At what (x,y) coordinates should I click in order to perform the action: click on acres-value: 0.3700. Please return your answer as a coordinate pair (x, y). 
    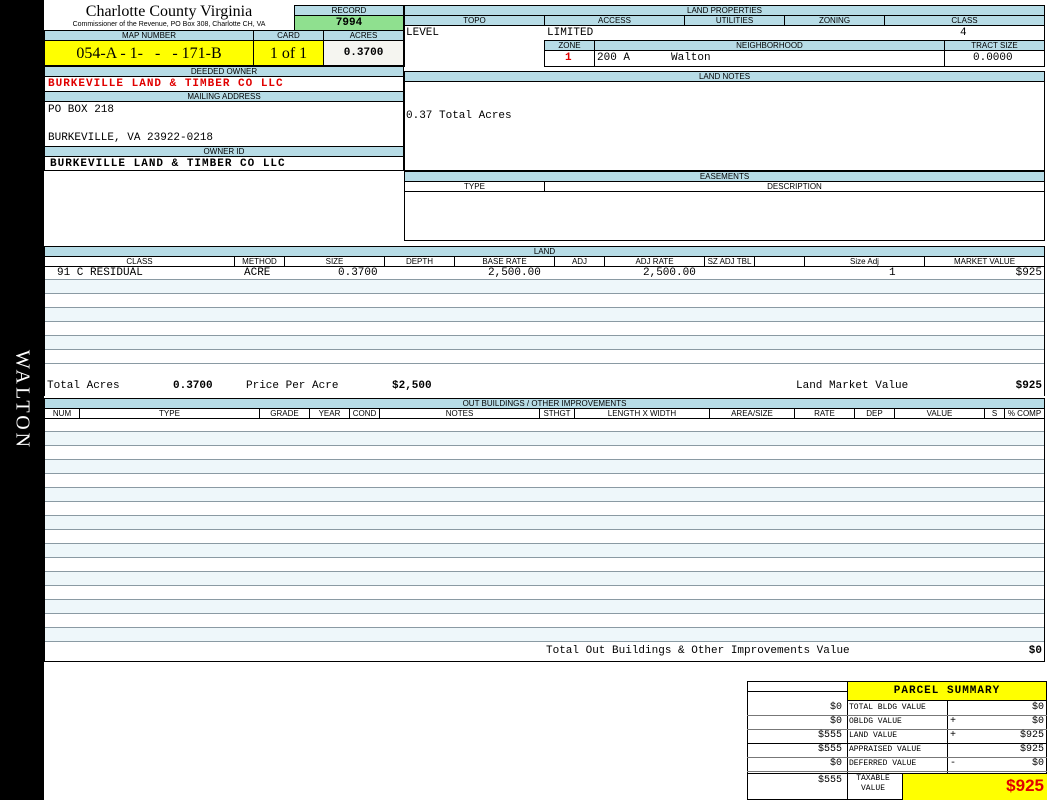
    Looking at the image, I should click on (363, 53).